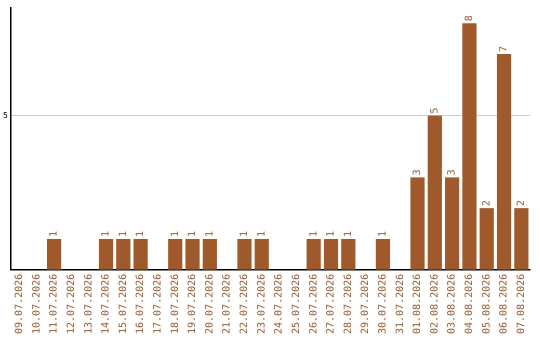 The width and height of the screenshot is (540, 340). Describe the element at coordinates (175, 304) in the screenshot. I see `x-tick-label: 18.07.2026` at that location.